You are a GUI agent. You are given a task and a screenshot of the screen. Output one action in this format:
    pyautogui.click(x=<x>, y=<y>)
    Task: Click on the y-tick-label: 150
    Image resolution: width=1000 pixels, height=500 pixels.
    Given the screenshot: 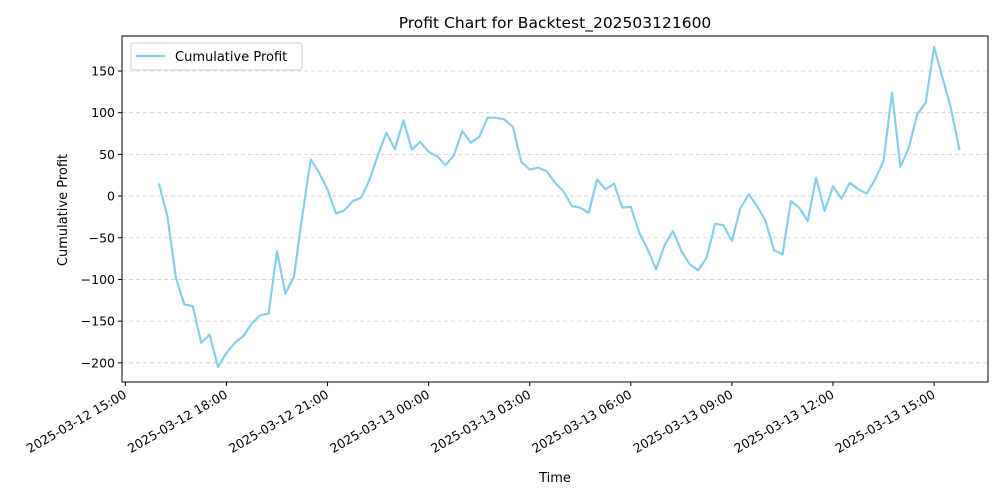 What is the action you would take?
    pyautogui.click(x=103, y=71)
    